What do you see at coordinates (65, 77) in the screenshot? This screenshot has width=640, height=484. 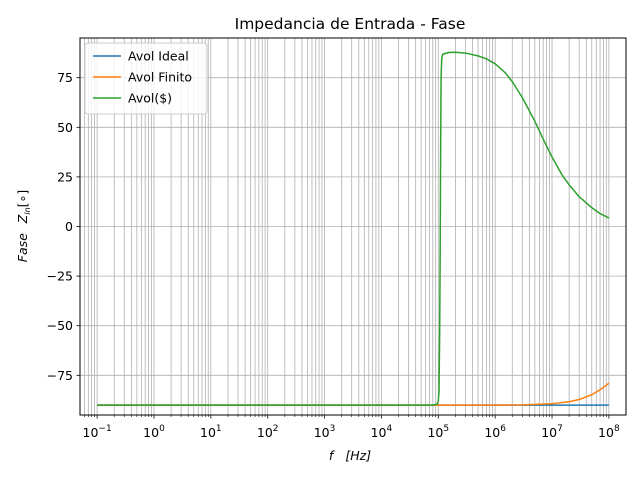 I see `y-tick-label: 75` at bounding box center [65, 77].